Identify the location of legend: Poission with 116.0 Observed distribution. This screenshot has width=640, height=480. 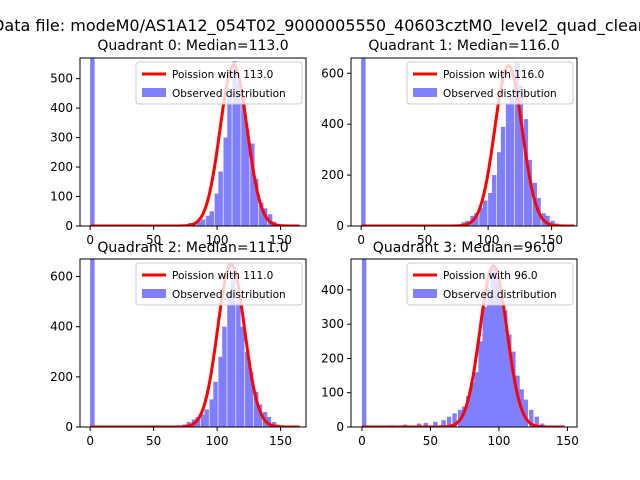
(490, 83).